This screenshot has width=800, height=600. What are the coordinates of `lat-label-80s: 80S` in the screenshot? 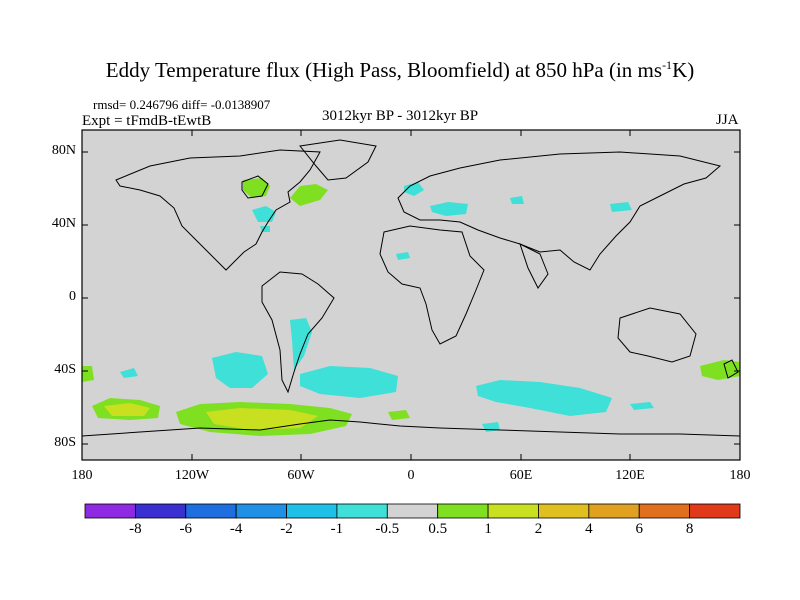 It's located at (65, 442).